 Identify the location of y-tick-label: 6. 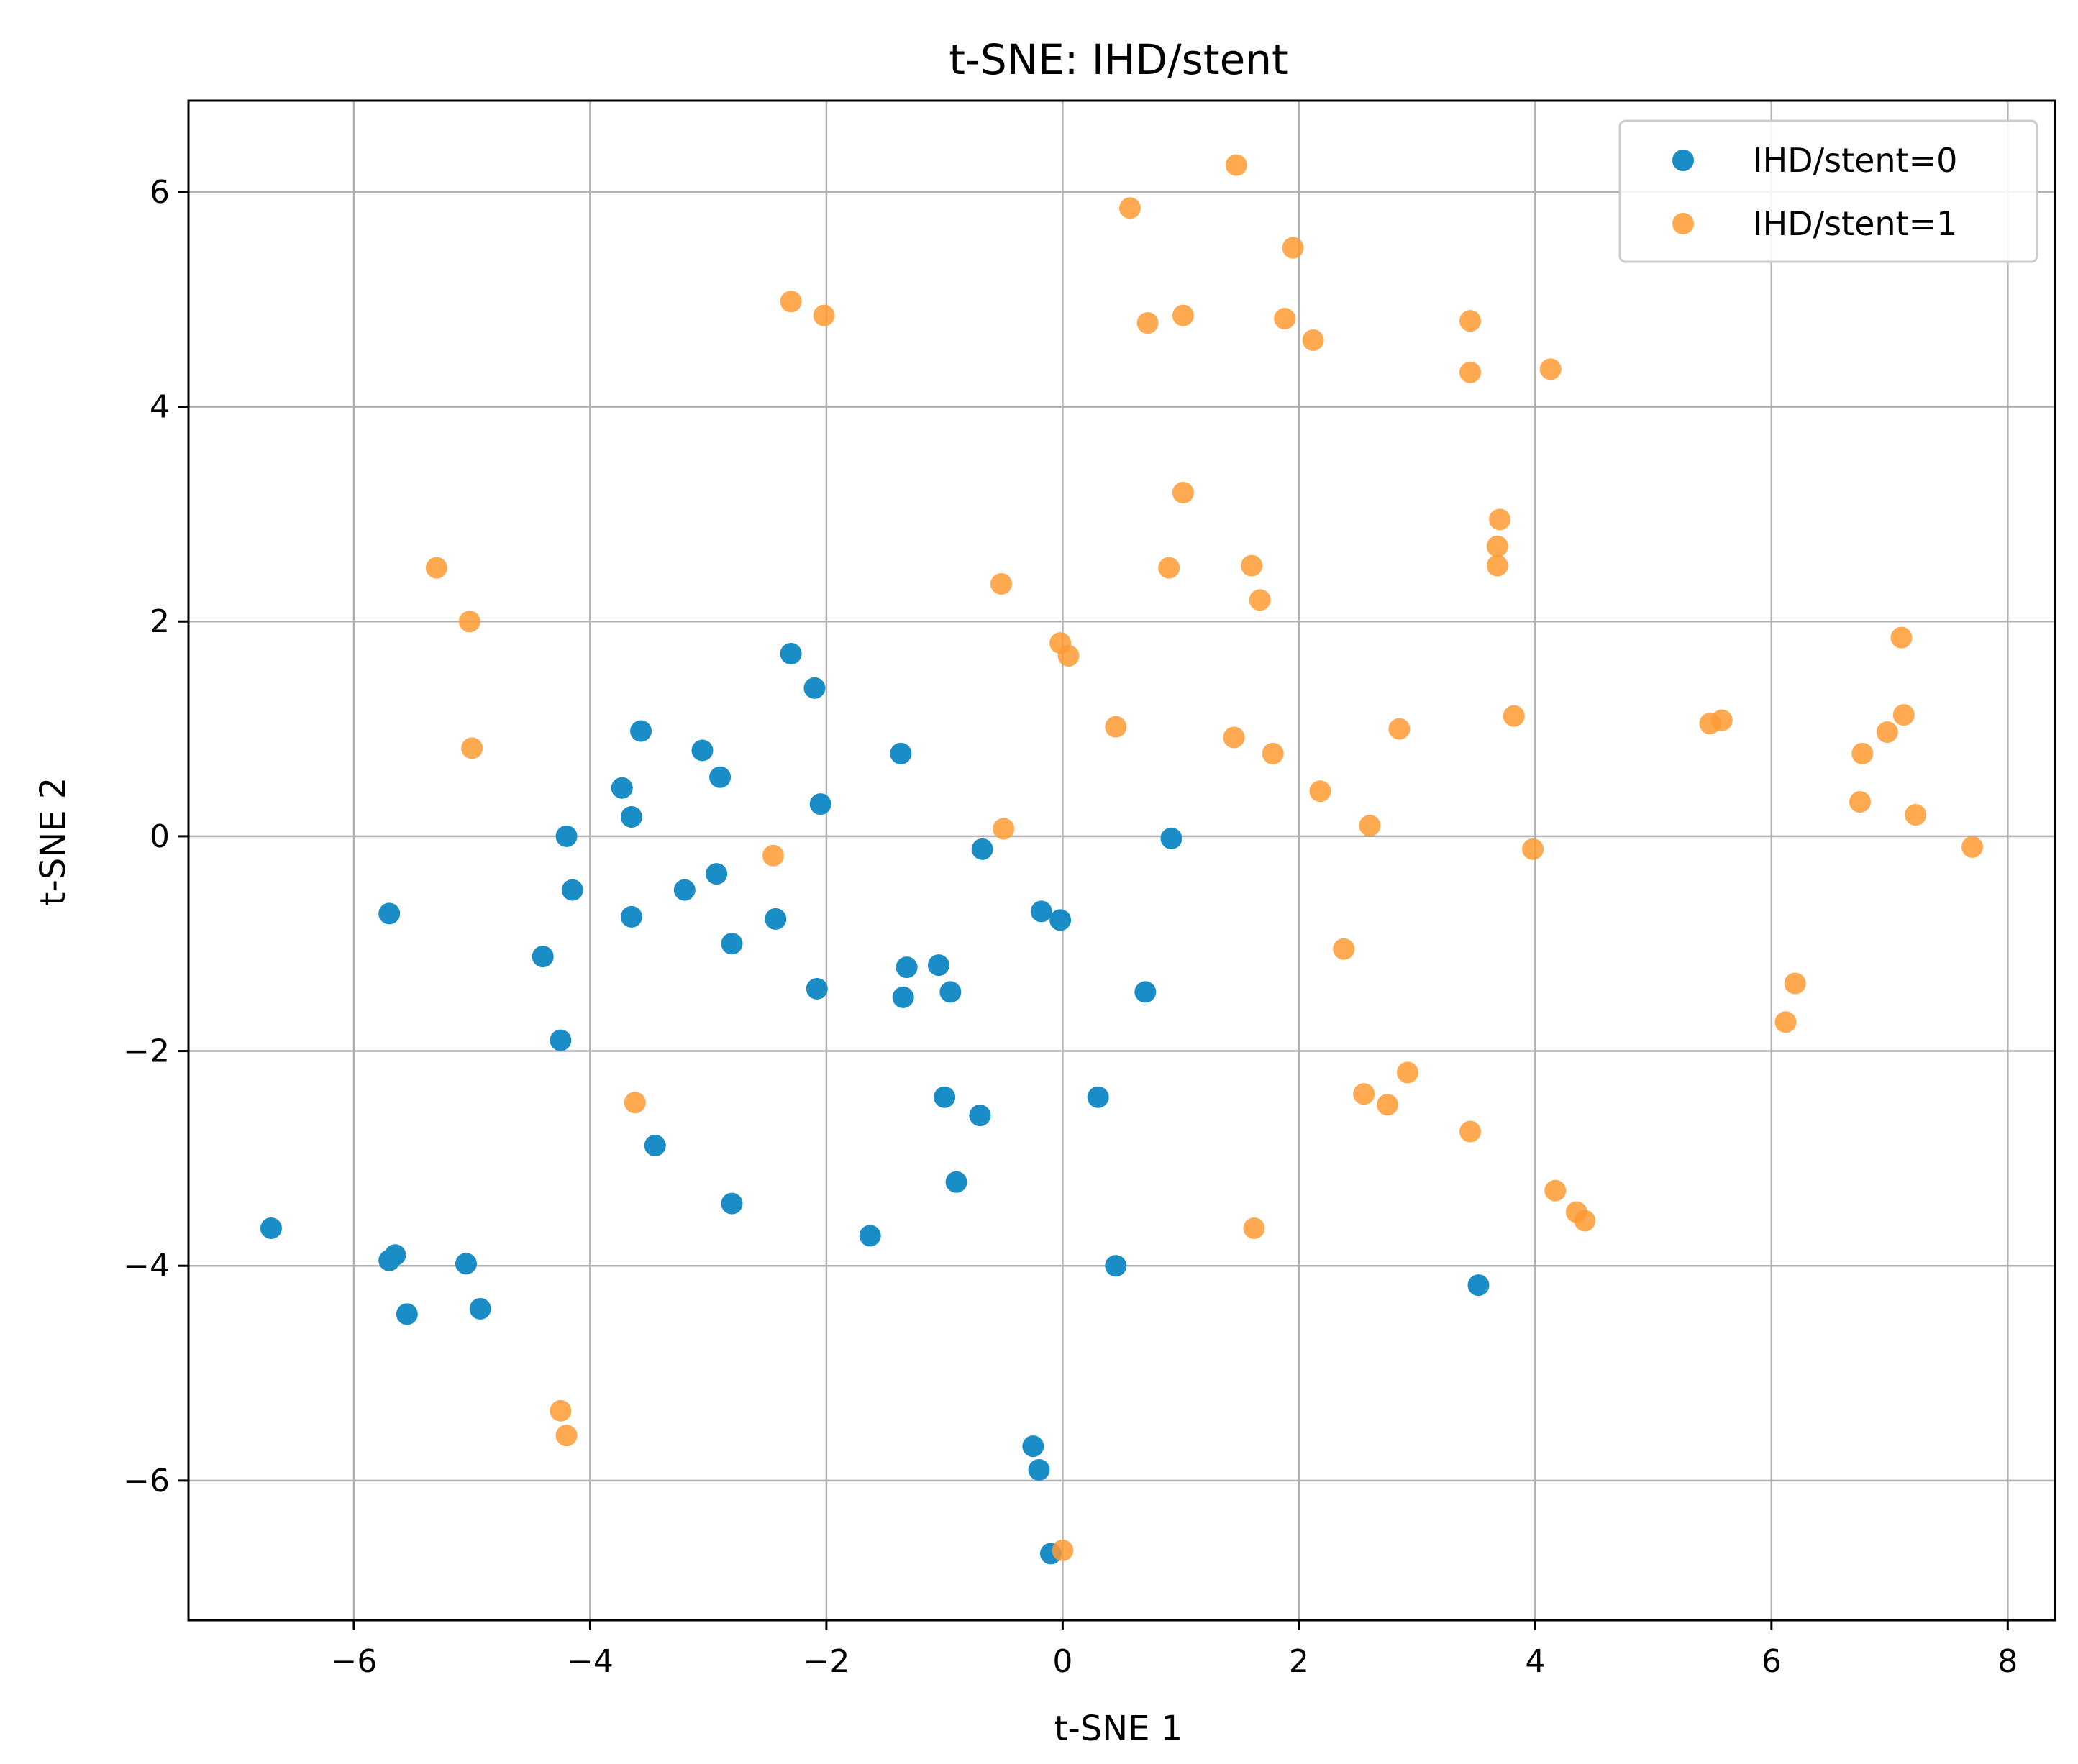
(160, 192).